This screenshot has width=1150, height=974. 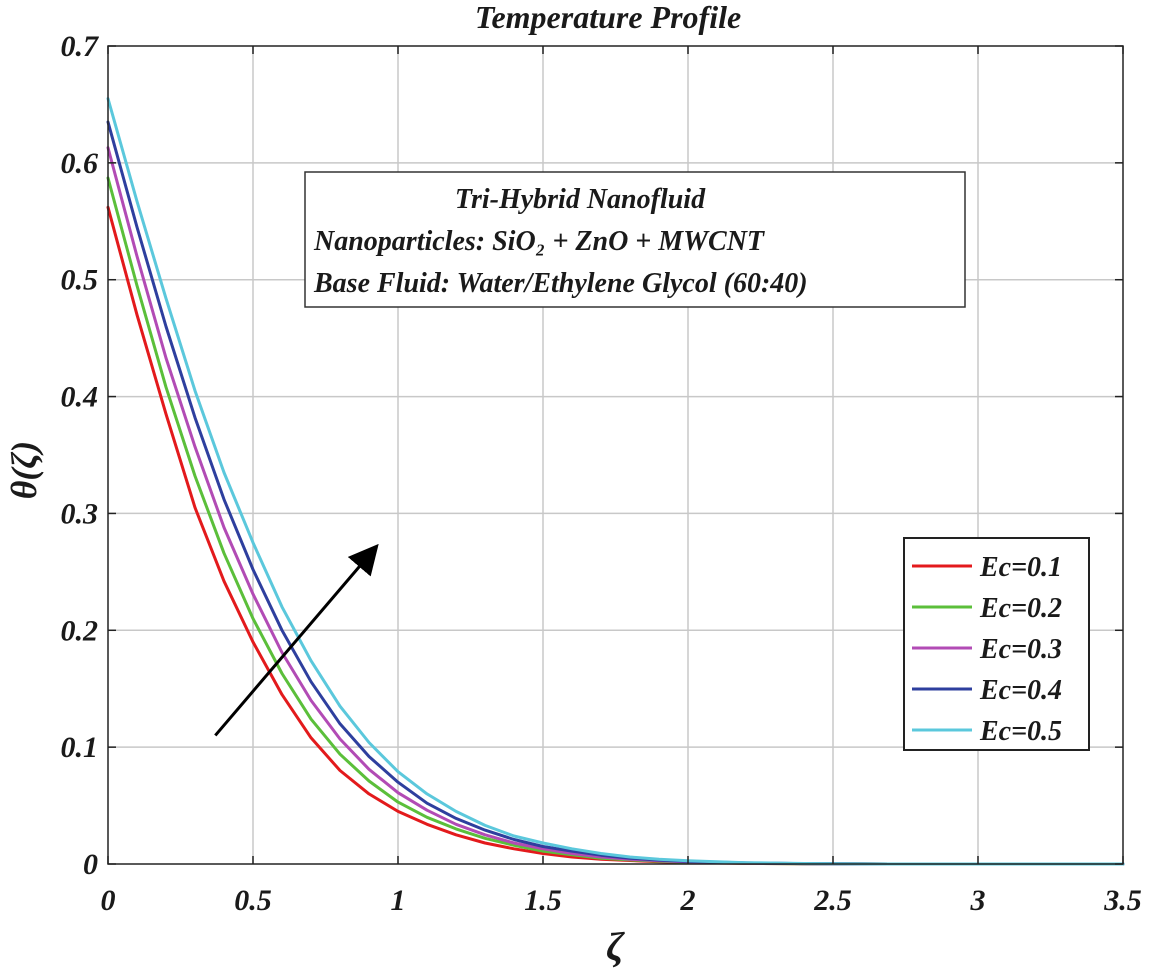 What do you see at coordinates (978, 900) in the screenshot?
I see `x-tick-label: 3` at bounding box center [978, 900].